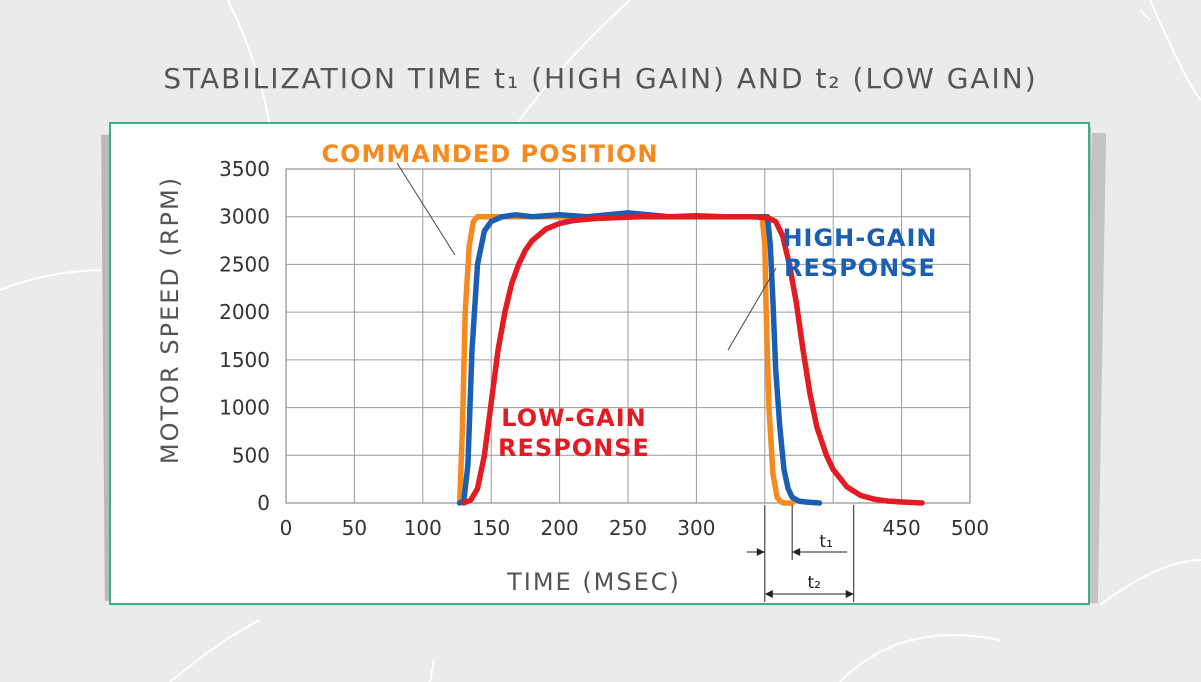 This screenshot has width=1201, height=682. What do you see at coordinates (902, 528) in the screenshot?
I see `x-tick-label: 450` at bounding box center [902, 528].